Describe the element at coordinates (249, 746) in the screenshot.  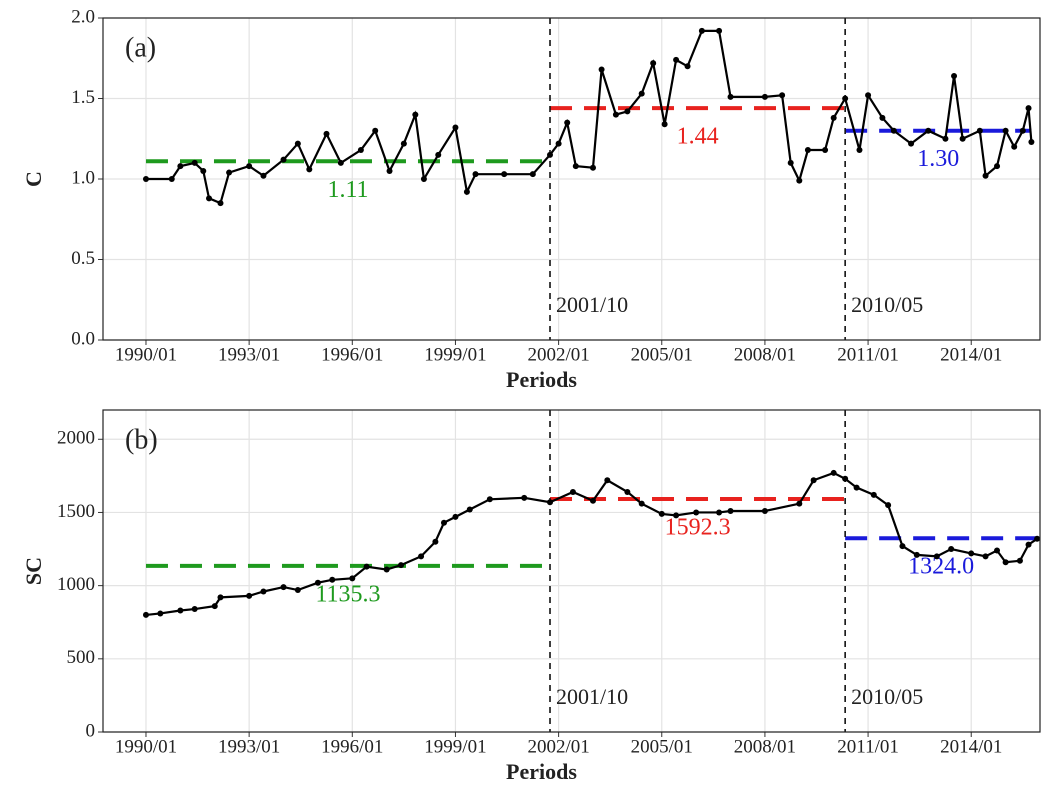
I see `x-tick-label: 1993/01` at that location.